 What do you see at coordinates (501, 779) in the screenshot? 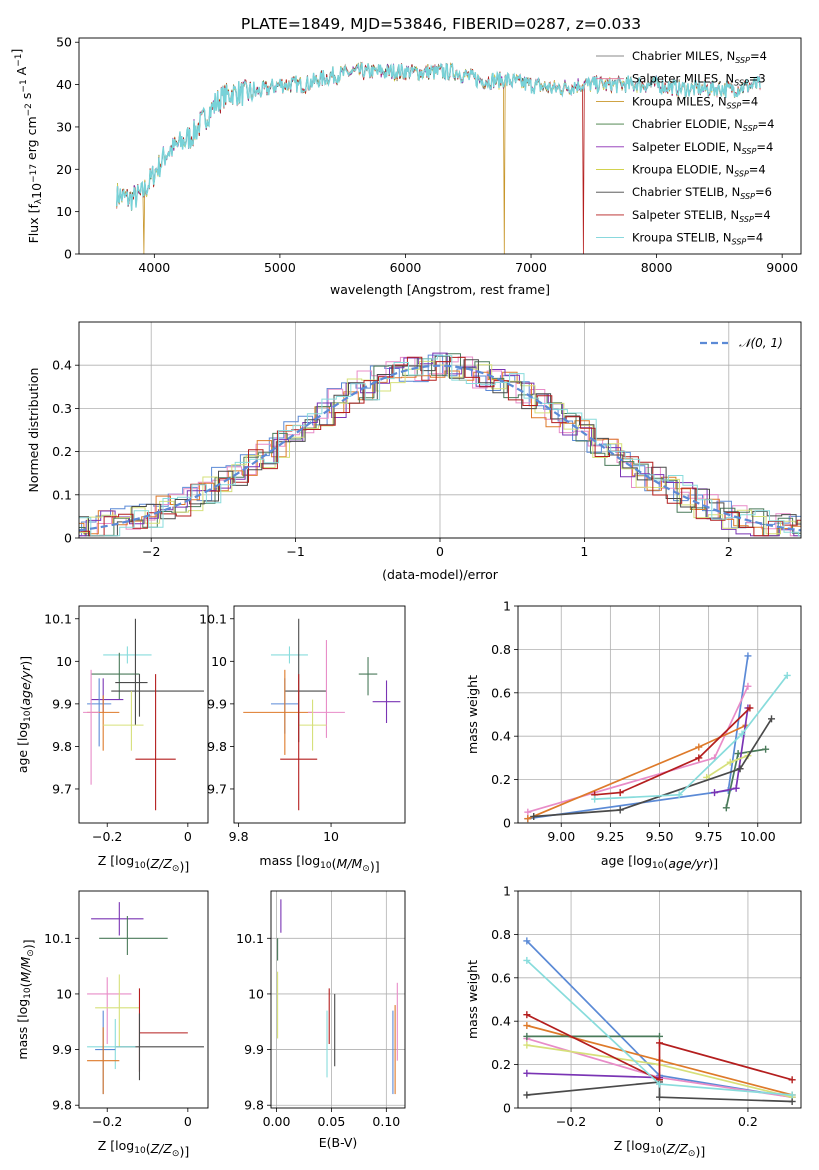
I see `mwage-ytick-label: 0.2` at bounding box center [501, 779].